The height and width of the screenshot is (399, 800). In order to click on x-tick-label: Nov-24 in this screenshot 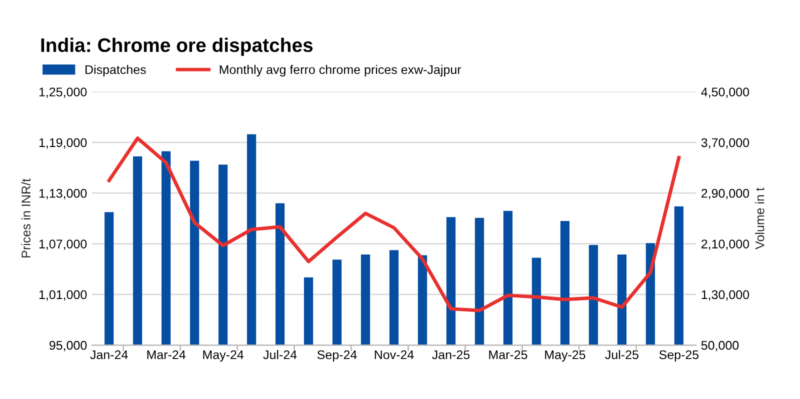, I will do `click(394, 355)`.